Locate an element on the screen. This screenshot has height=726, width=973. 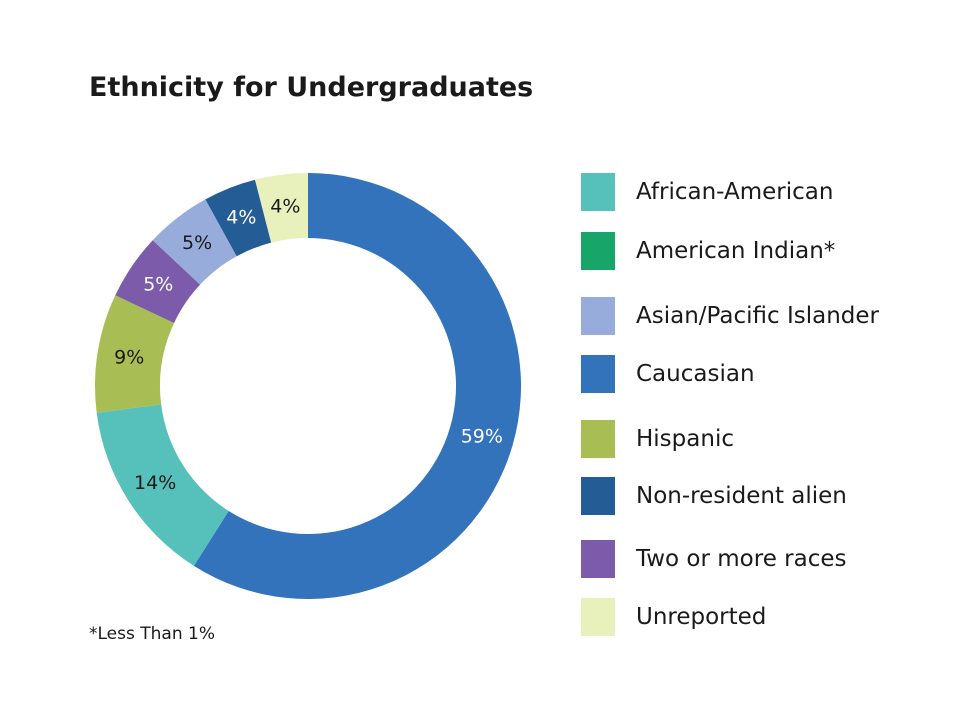
slice-non-resident-alien is located at coordinates (238, 218).